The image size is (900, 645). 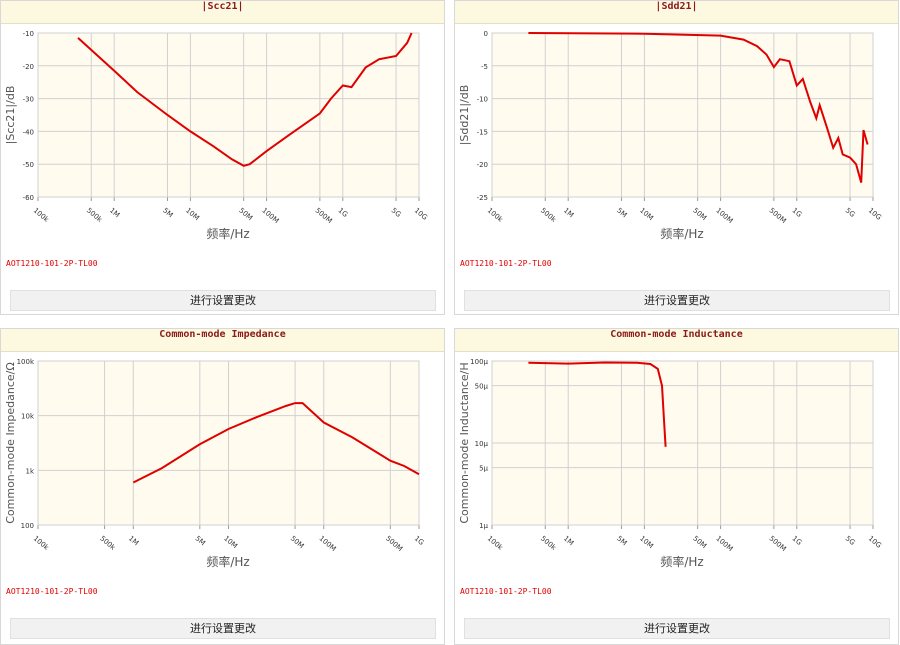 What do you see at coordinates (482, 132) in the screenshot?
I see `y-tick-label: -15` at bounding box center [482, 132].